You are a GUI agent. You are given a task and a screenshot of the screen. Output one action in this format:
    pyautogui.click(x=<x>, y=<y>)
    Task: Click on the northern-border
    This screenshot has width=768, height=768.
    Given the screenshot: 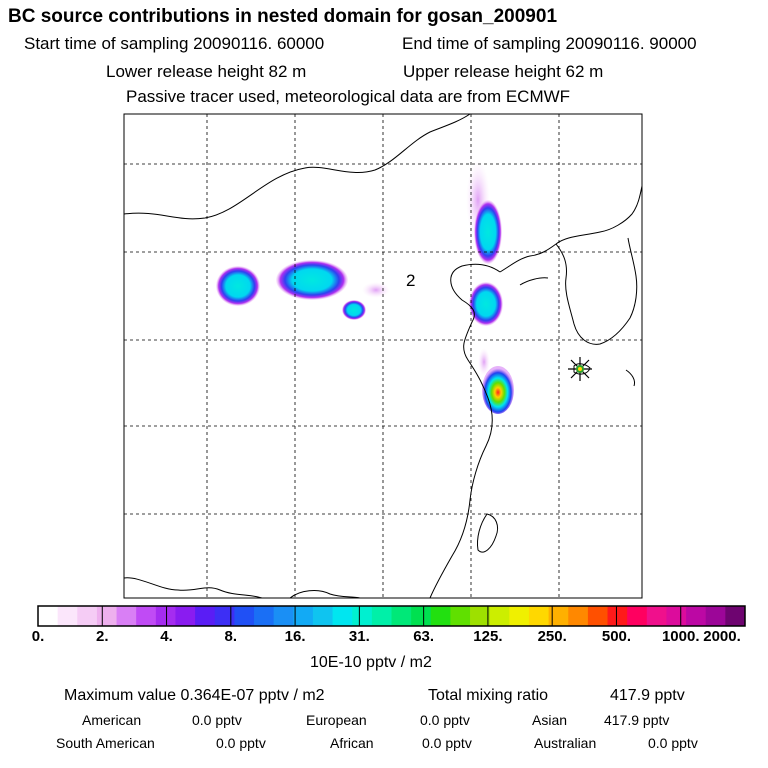 What is the action you would take?
    pyautogui.click(x=297, y=166)
    